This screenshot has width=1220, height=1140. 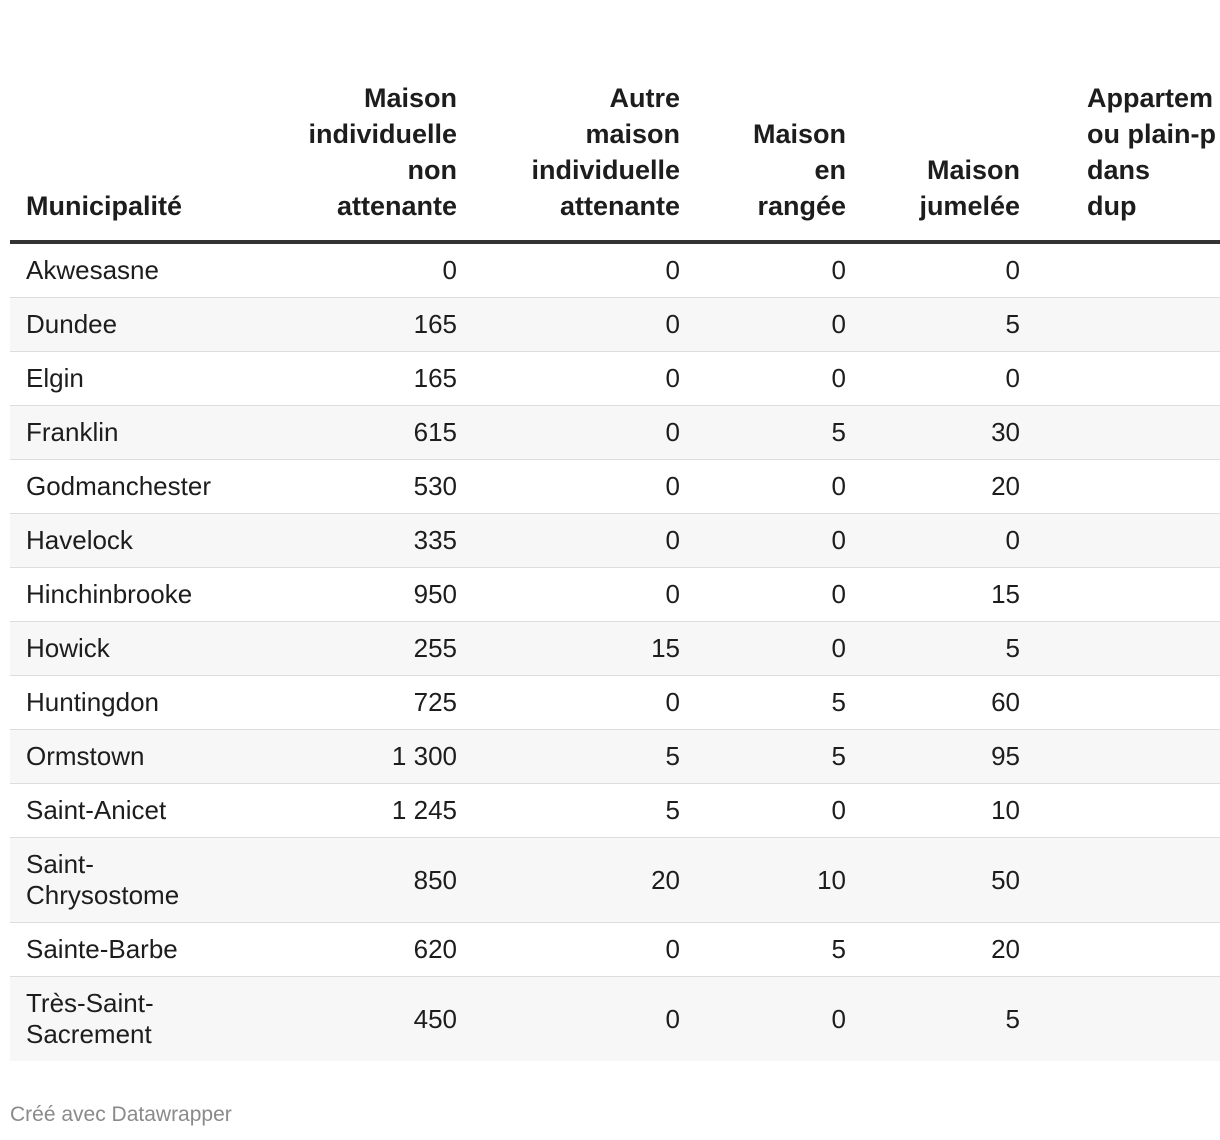 I want to click on municipality-cell: Huntingdon, so click(x=141, y=702).